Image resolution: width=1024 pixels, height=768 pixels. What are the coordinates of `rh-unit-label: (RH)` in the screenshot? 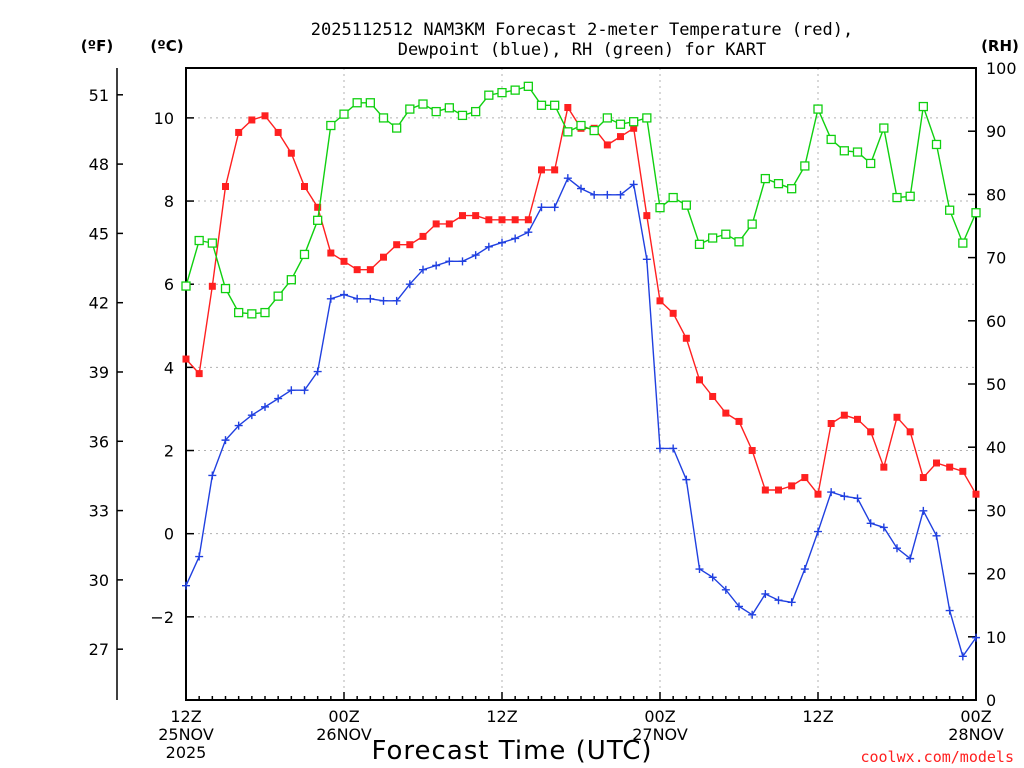 It's located at (1000, 46).